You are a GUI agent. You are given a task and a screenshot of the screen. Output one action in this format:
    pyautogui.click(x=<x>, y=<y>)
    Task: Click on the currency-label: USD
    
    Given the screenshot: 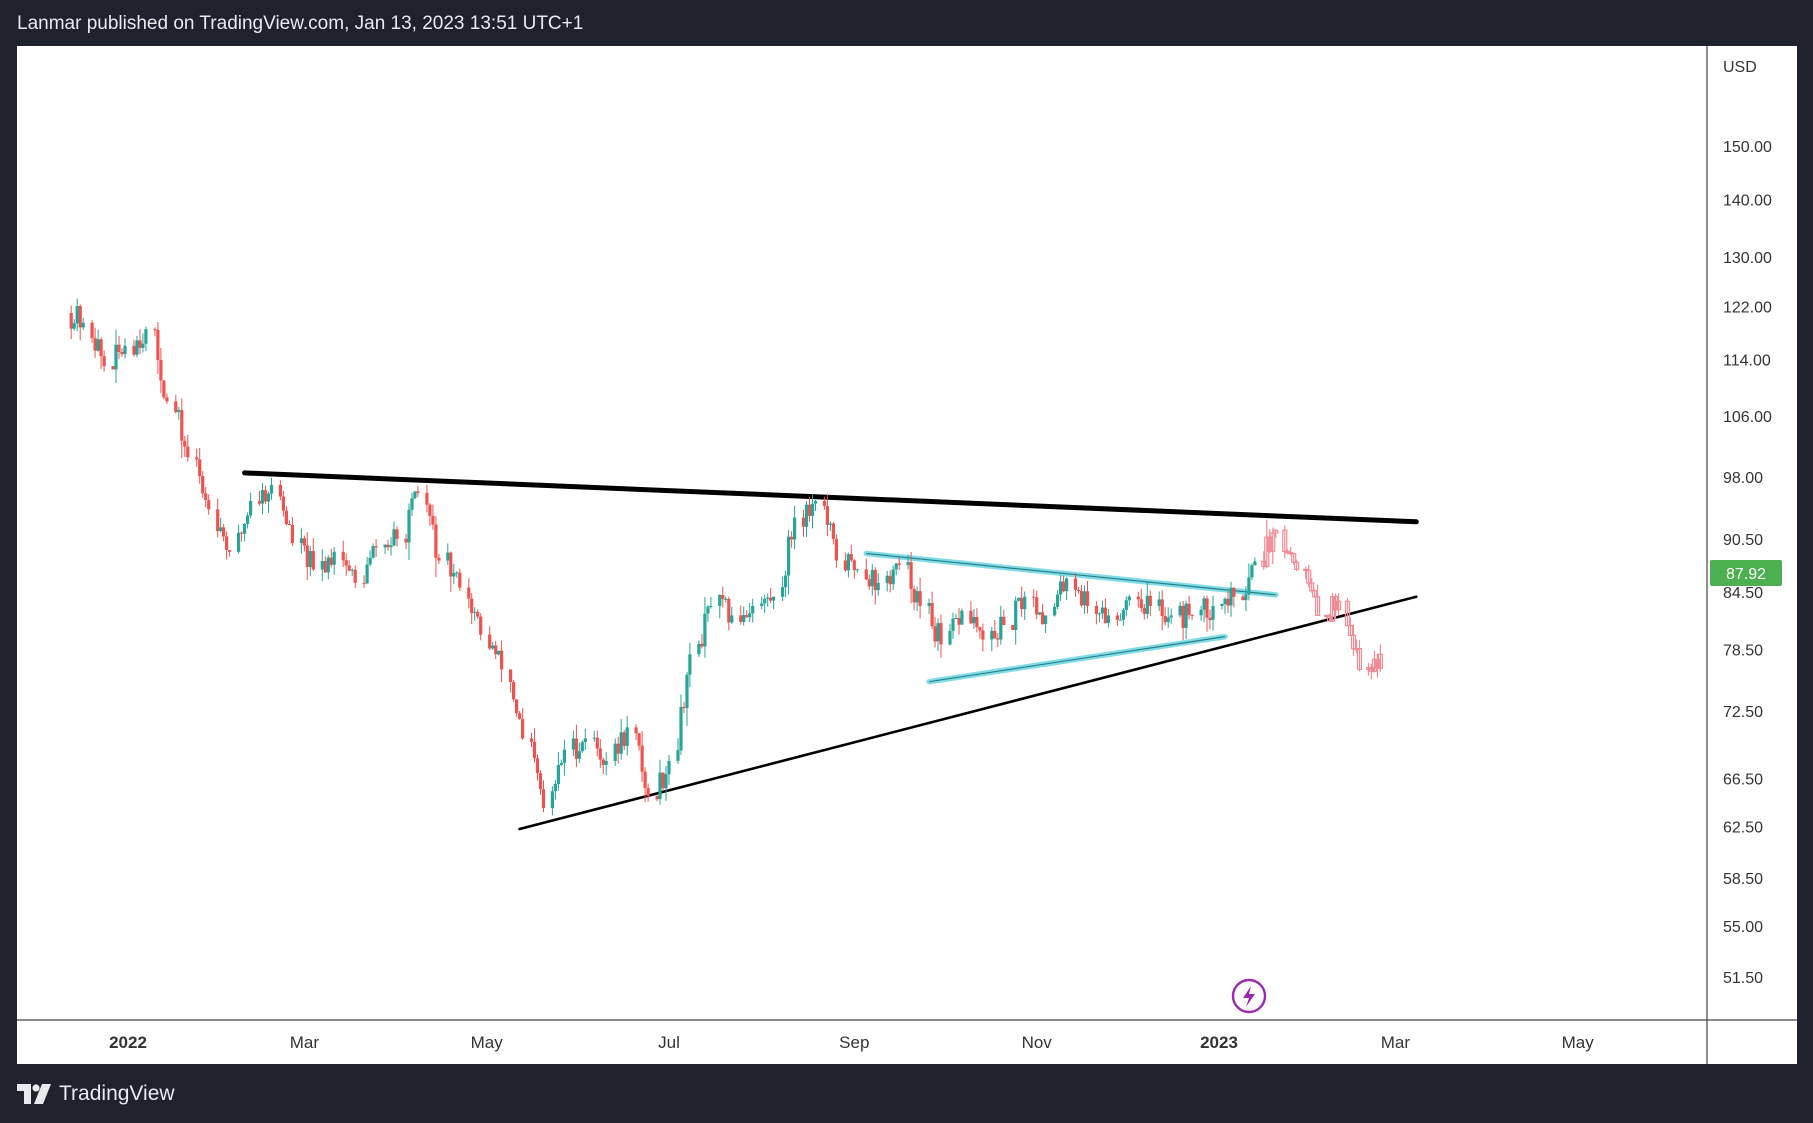 What is the action you would take?
    pyautogui.click(x=1740, y=67)
    